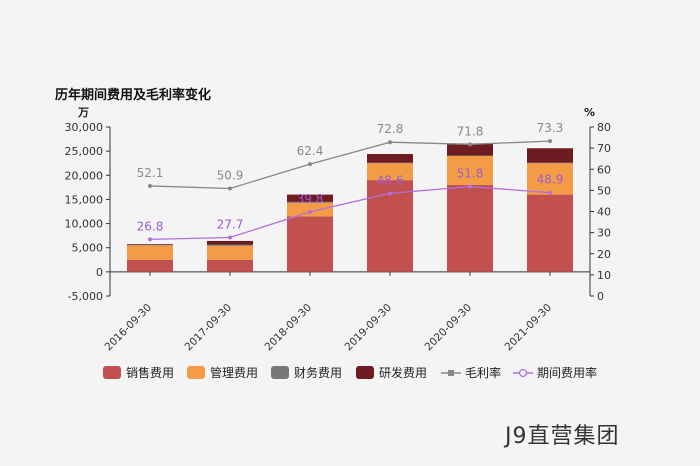 The image size is (700, 466). What do you see at coordinates (88, 248) in the screenshot?
I see `left-tick-label: 5,000` at bounding box center [88, 248].